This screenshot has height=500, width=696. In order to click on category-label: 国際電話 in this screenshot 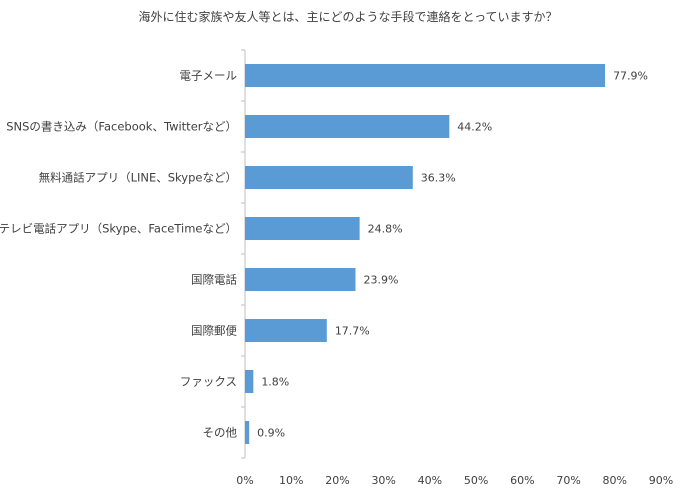, I will do `click(214, 280)`.